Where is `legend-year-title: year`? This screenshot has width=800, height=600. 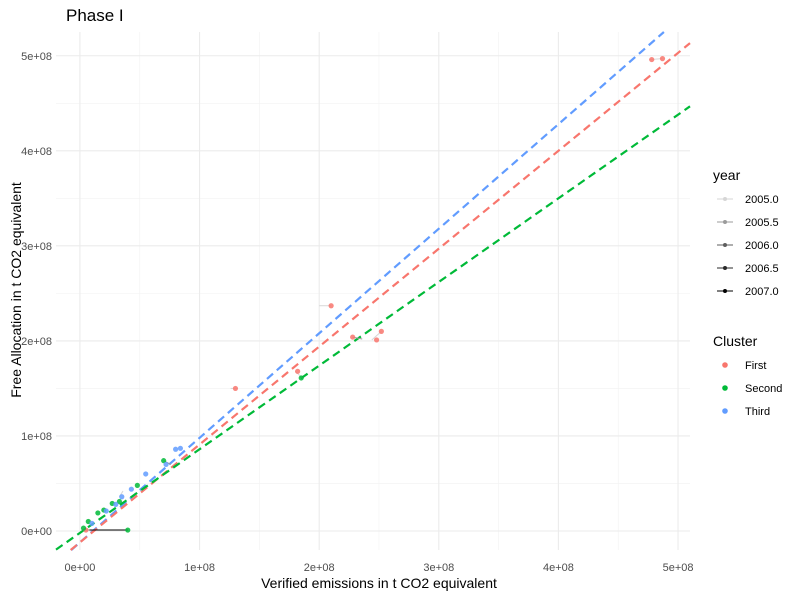 legend-year-title: year is located at coordinates (727, 175).